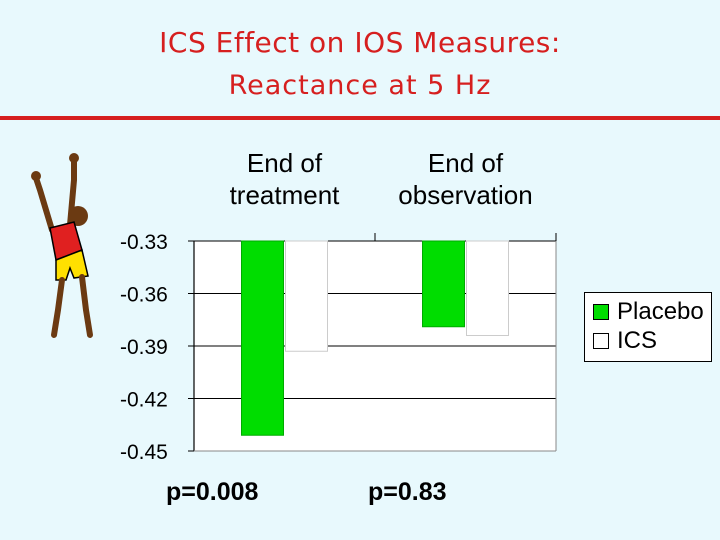 Image resolution: width=720 pixels, height=540 pixels. What do you see at coordinates (262, 338) in the screenshot?
I see `bar-placebo-treatment` at bounding box center [262, 338].